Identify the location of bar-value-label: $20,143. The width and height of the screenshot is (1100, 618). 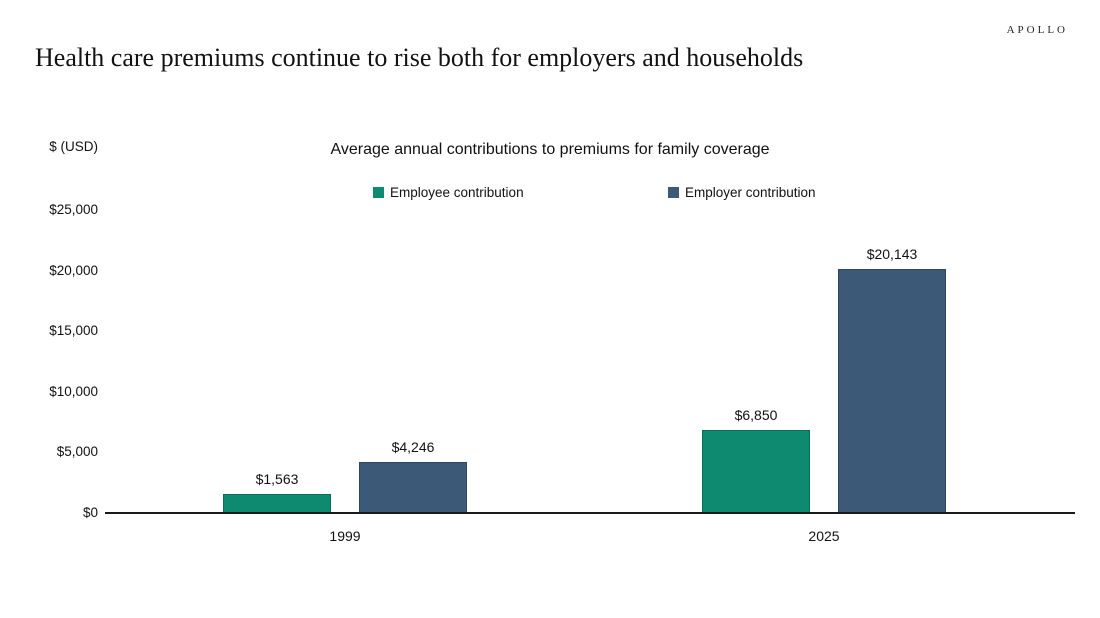
(892, 253).